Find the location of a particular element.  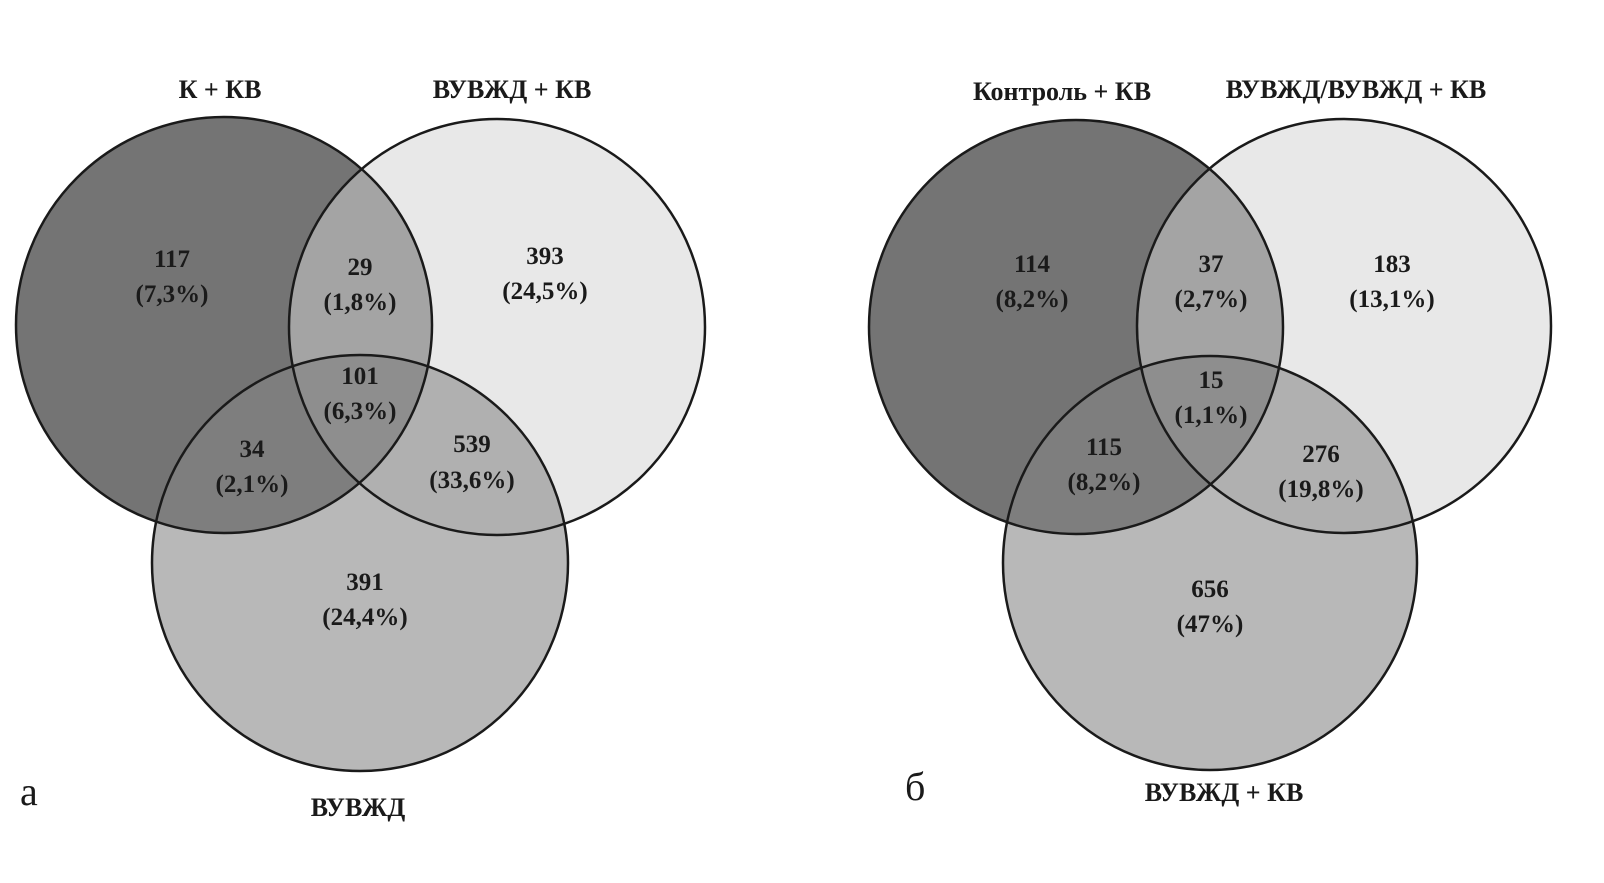

region-pct-bottom-only: (24,4%) is located at coordinates (364, 617).